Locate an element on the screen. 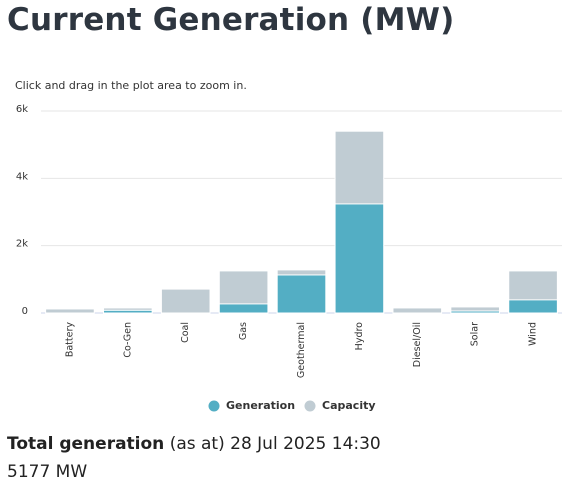 The height and width of the screenshot is (492, 568). x-tick-label: Hydro is located at coordinates (359, 336).